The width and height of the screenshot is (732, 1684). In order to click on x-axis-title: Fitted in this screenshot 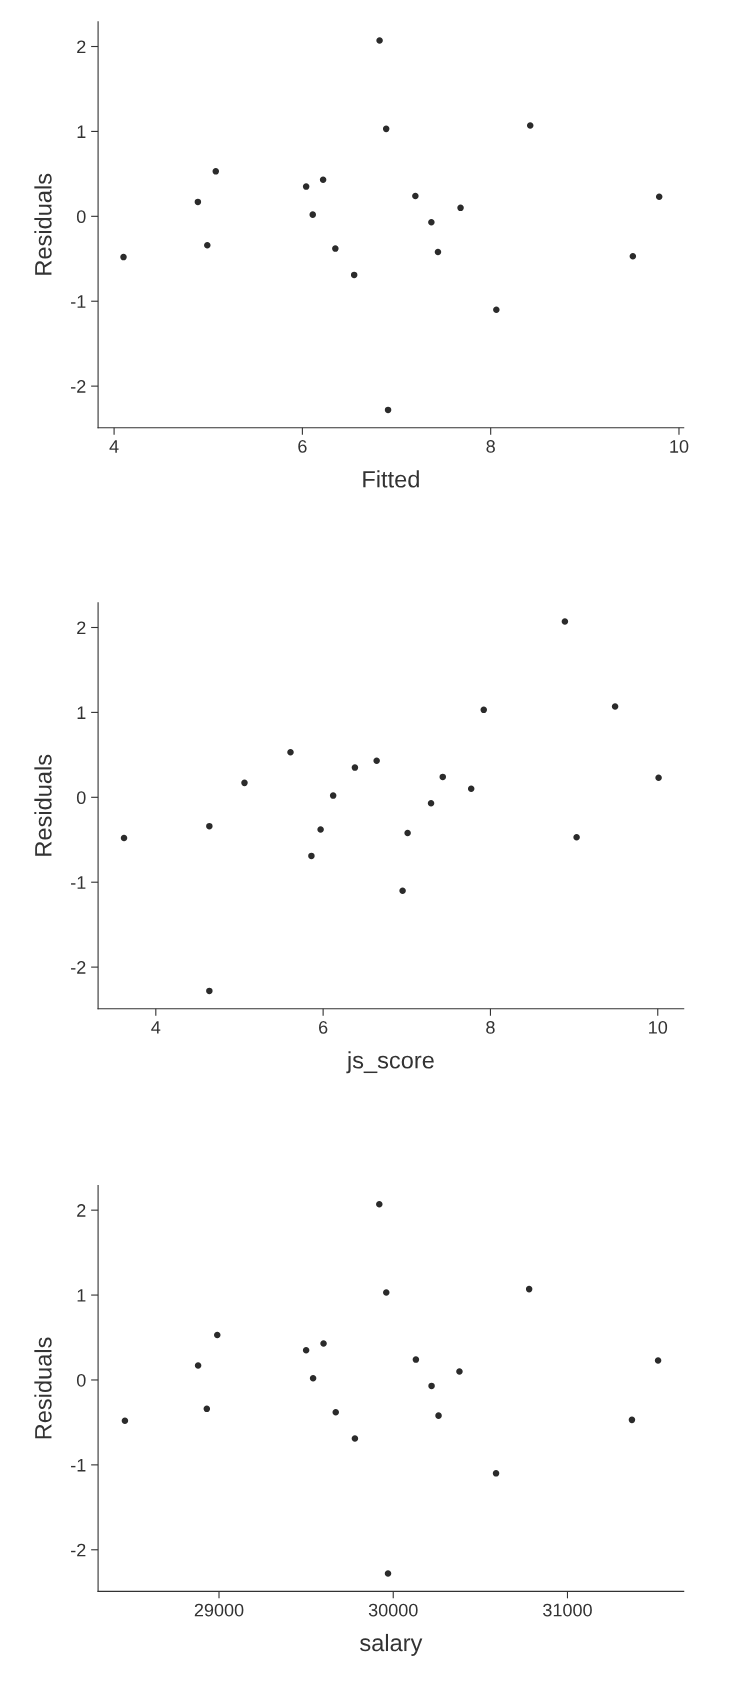, I will do `click(391, 479)`.